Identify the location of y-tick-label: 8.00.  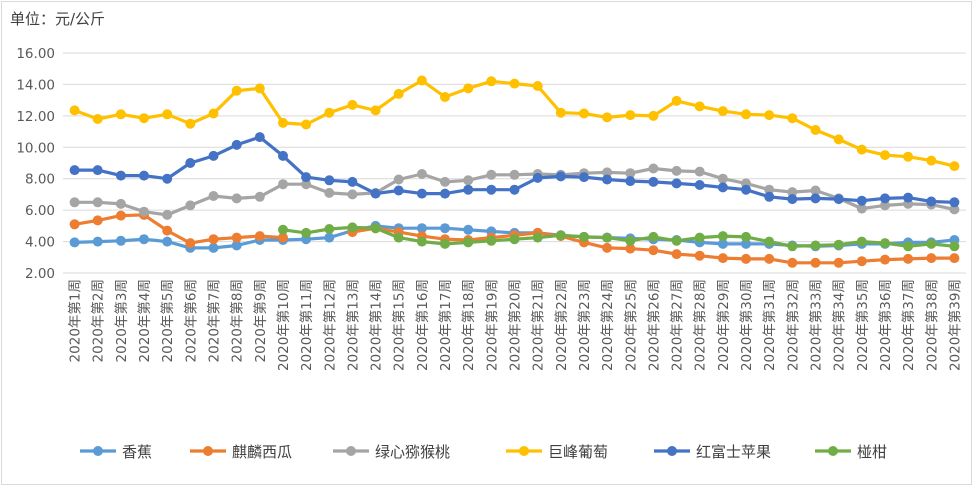
(40, 180).